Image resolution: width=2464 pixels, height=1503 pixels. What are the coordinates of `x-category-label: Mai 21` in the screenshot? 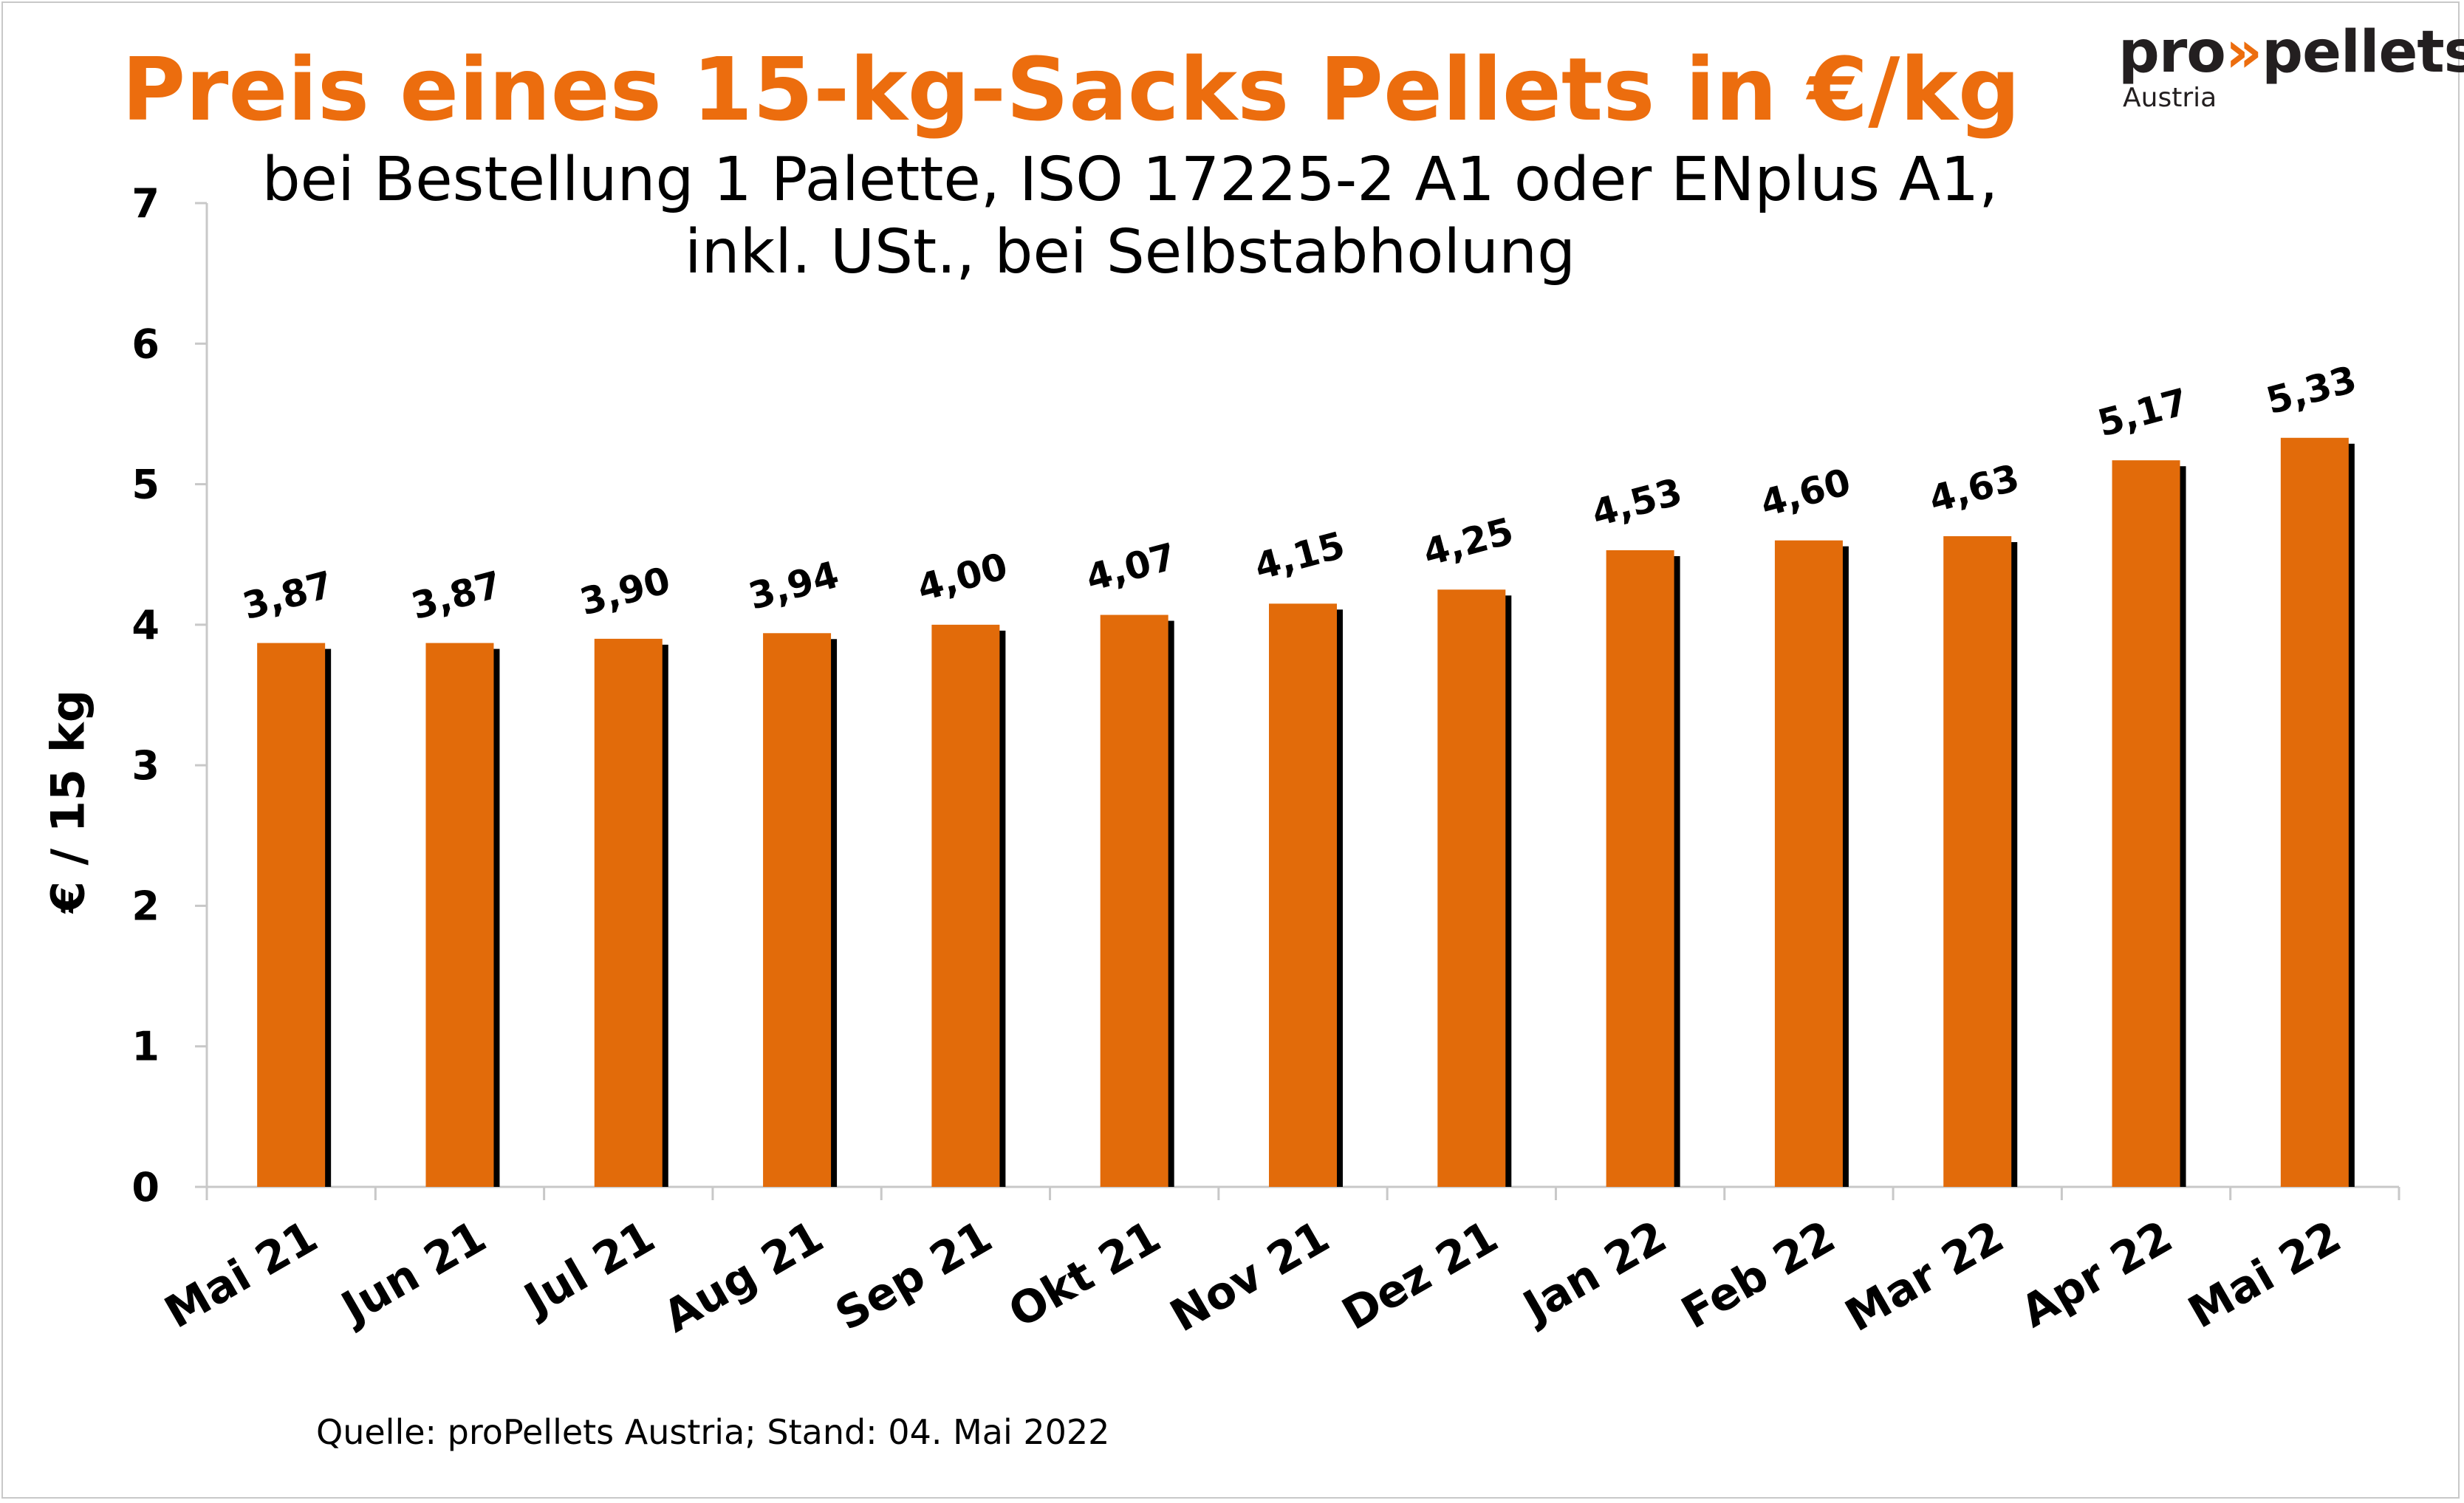 It's located at (241, 1275).